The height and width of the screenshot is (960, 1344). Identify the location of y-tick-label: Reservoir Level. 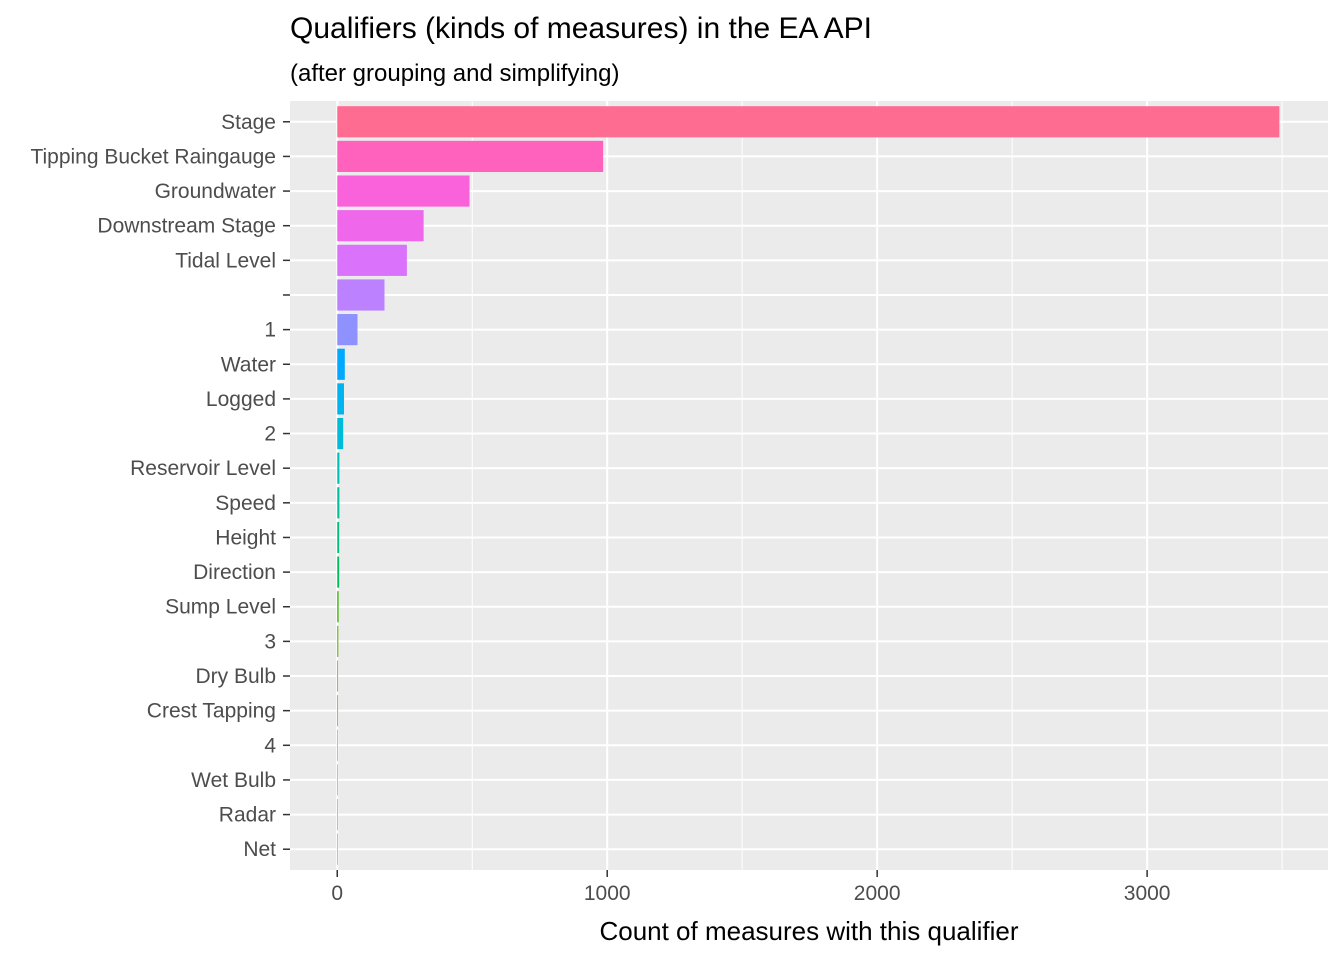
(203, 468).